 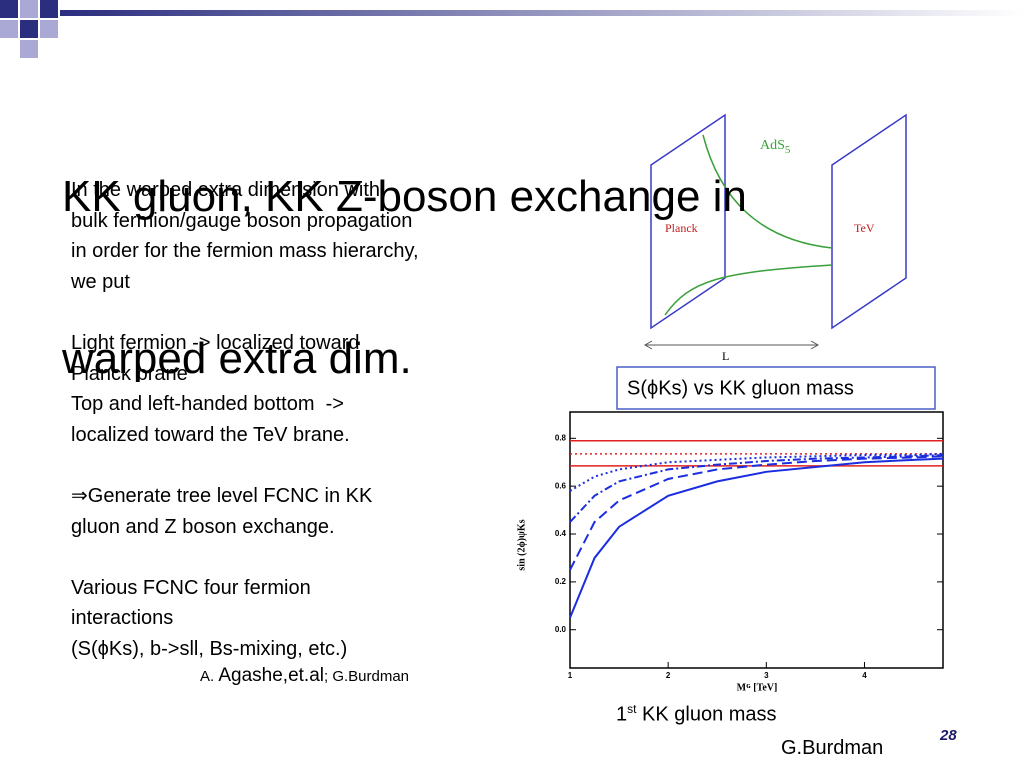 I want to click on title-line: KK gluon, KK Z-boson exchange in, so click(x=404, y=196).